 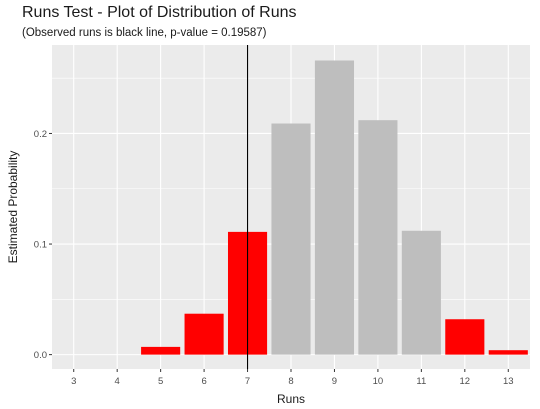 I want to click on x-tick-label: 9, so click(x=334, y=381).